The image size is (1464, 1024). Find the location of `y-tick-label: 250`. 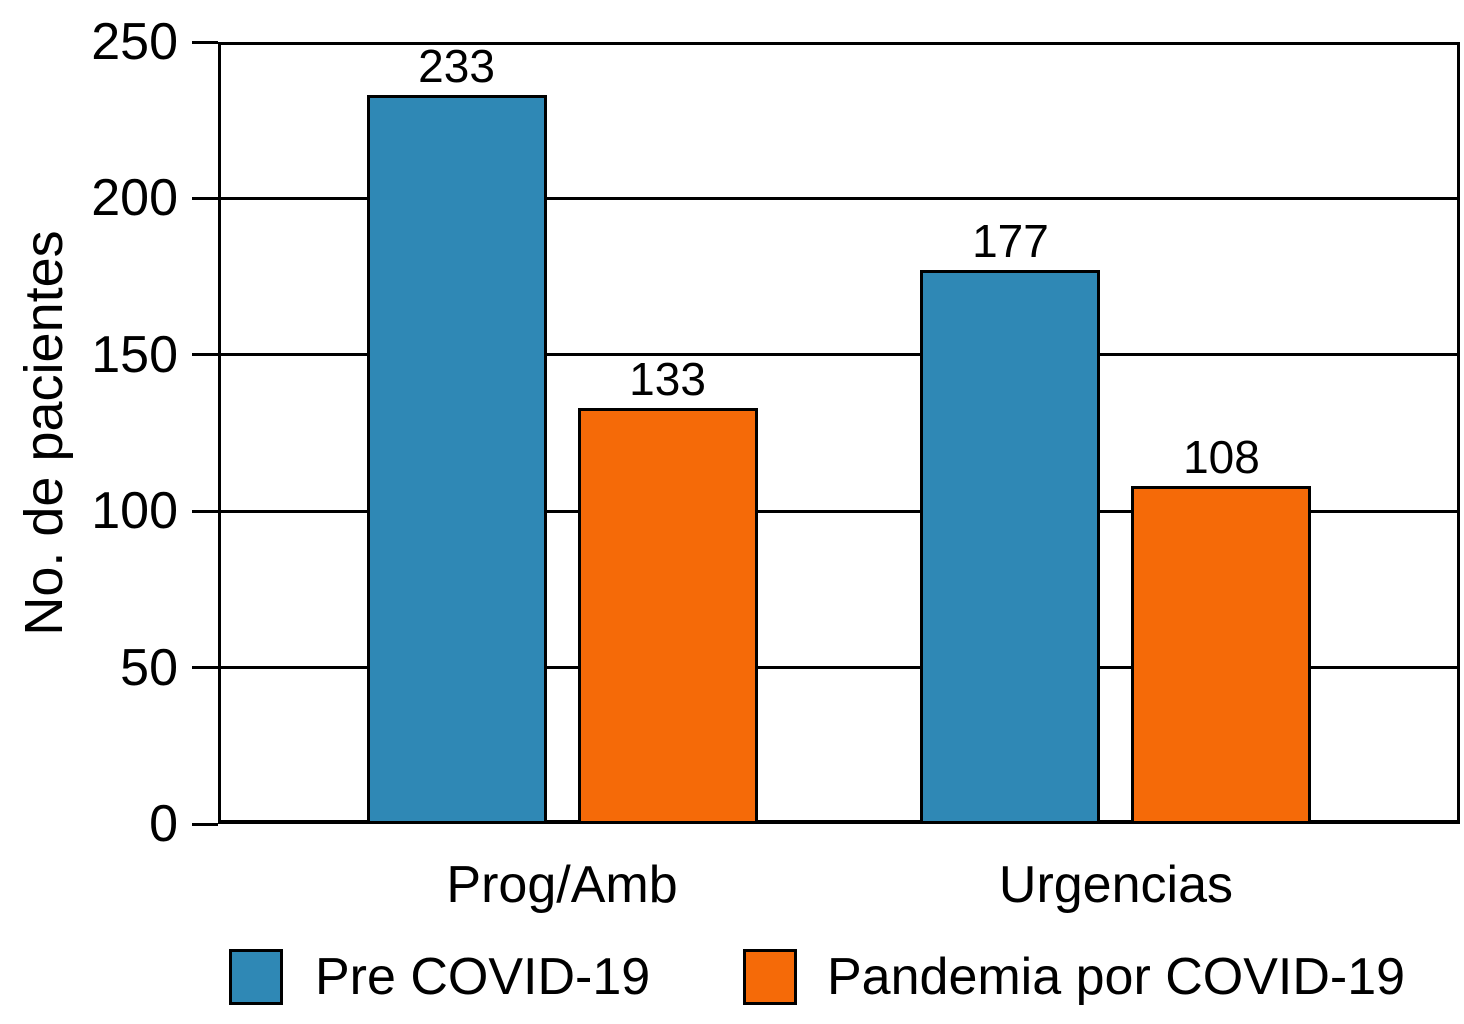

y-tick-label: 250 is located at coordinates (134, 42).